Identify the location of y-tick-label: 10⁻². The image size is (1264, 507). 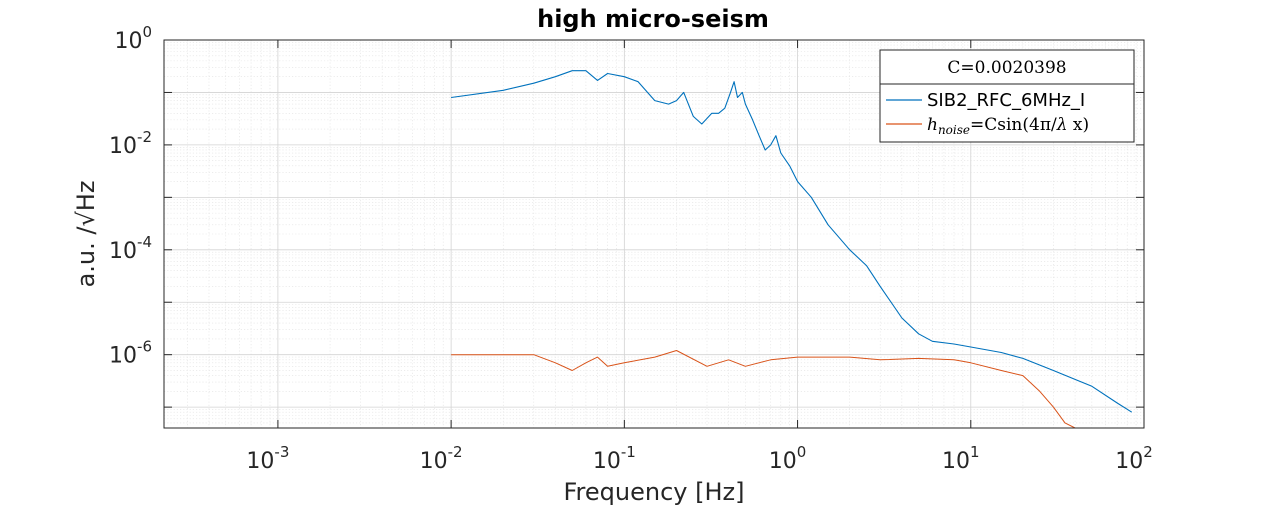
(130, 143).